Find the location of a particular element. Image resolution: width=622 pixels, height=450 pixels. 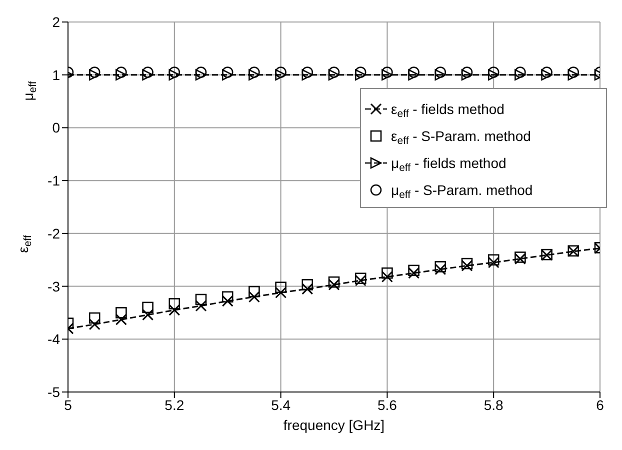

x-tick-label: 5.4 is located at coordinates (281, 404).